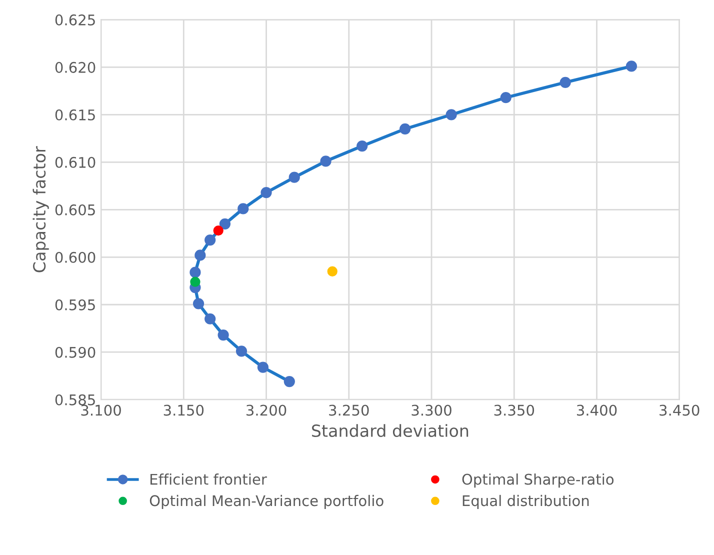  Describe the element at coordinates (75, 257) in the screenshot. I see `y-tick-label: 0.600` at that location.